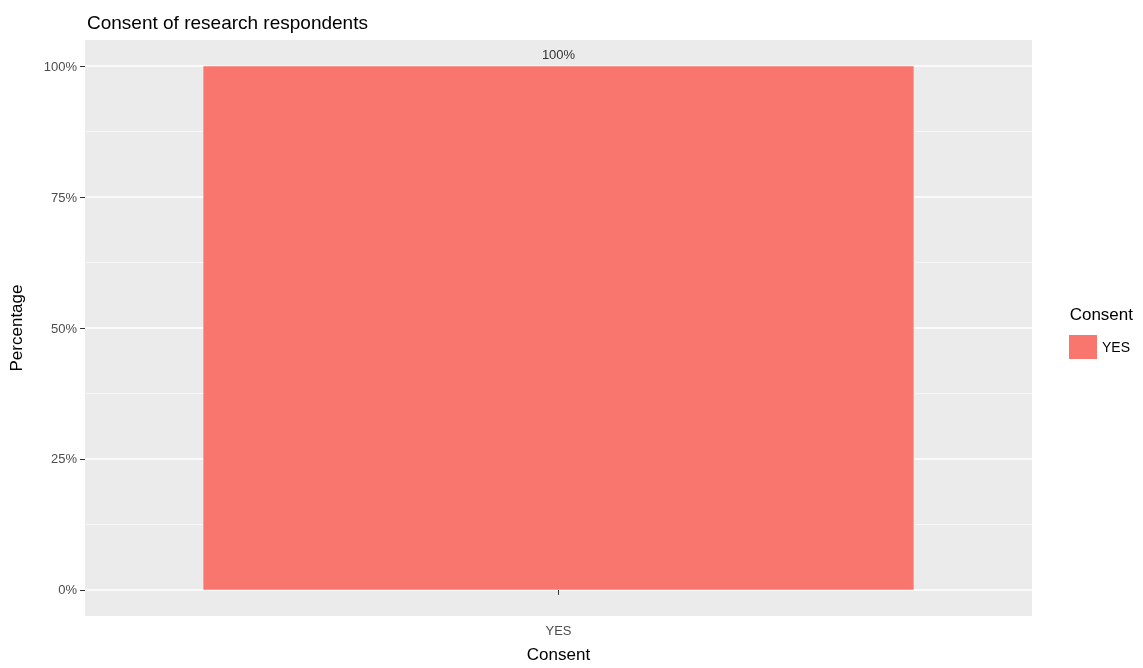 The width and height of the screenshot is (1143, 668). What do you see at coordinates (16, 328) in the screenshot?
I see `y-axis-title: Percentage` at bounding box center [16, 328].